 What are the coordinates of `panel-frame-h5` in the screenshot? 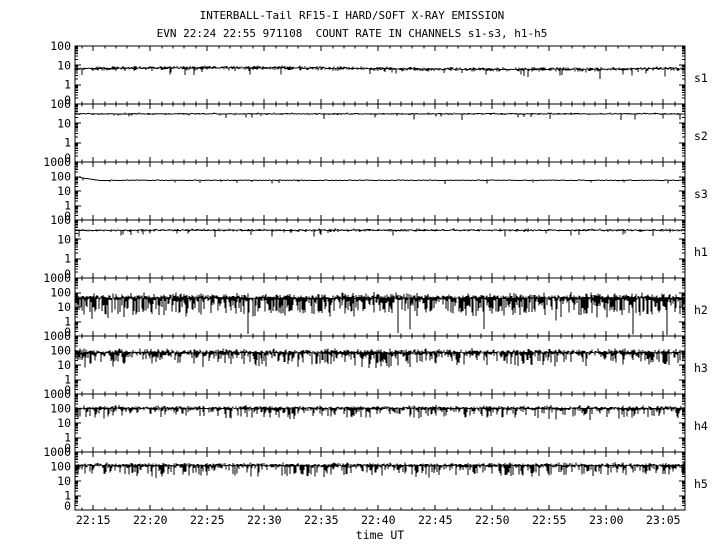 It's located at (380, 481).